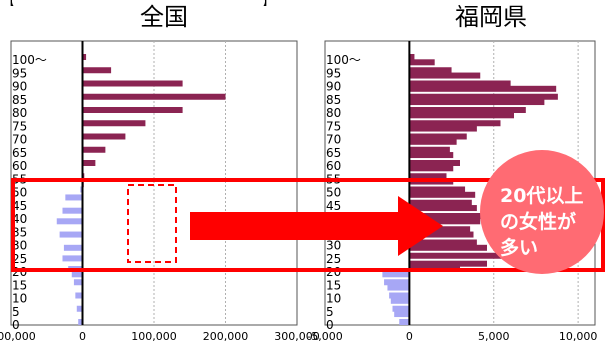 This screenshot has width=609, height=353. What do you see at coordinates (333, 113) in the screenshot?
I see `y-tick-label: 80` at bounding box center [333, 113].